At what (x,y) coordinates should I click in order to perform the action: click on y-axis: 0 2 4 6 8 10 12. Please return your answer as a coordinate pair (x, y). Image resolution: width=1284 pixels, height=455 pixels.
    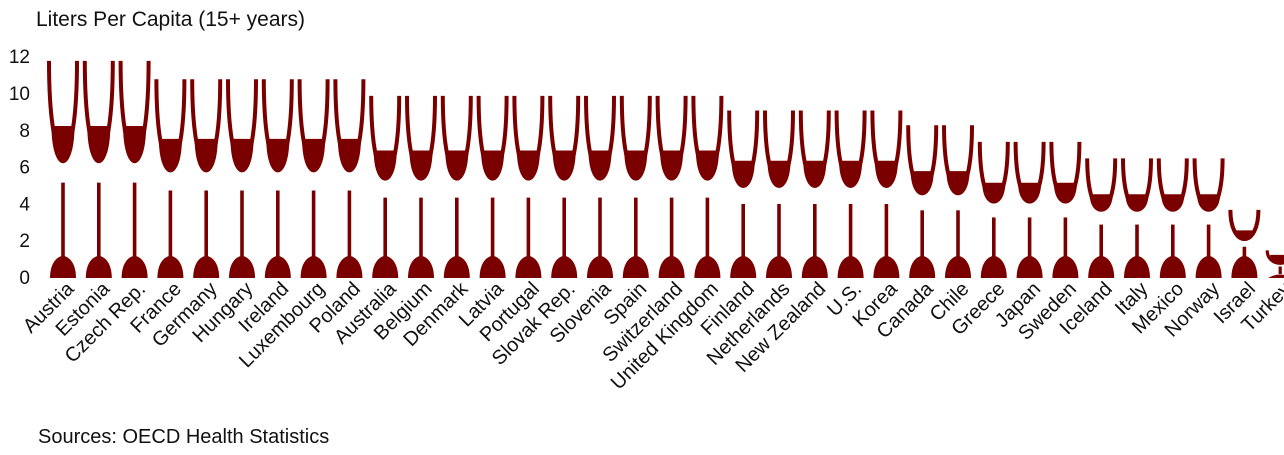
    Looking at the image, I should click on (20, 168).